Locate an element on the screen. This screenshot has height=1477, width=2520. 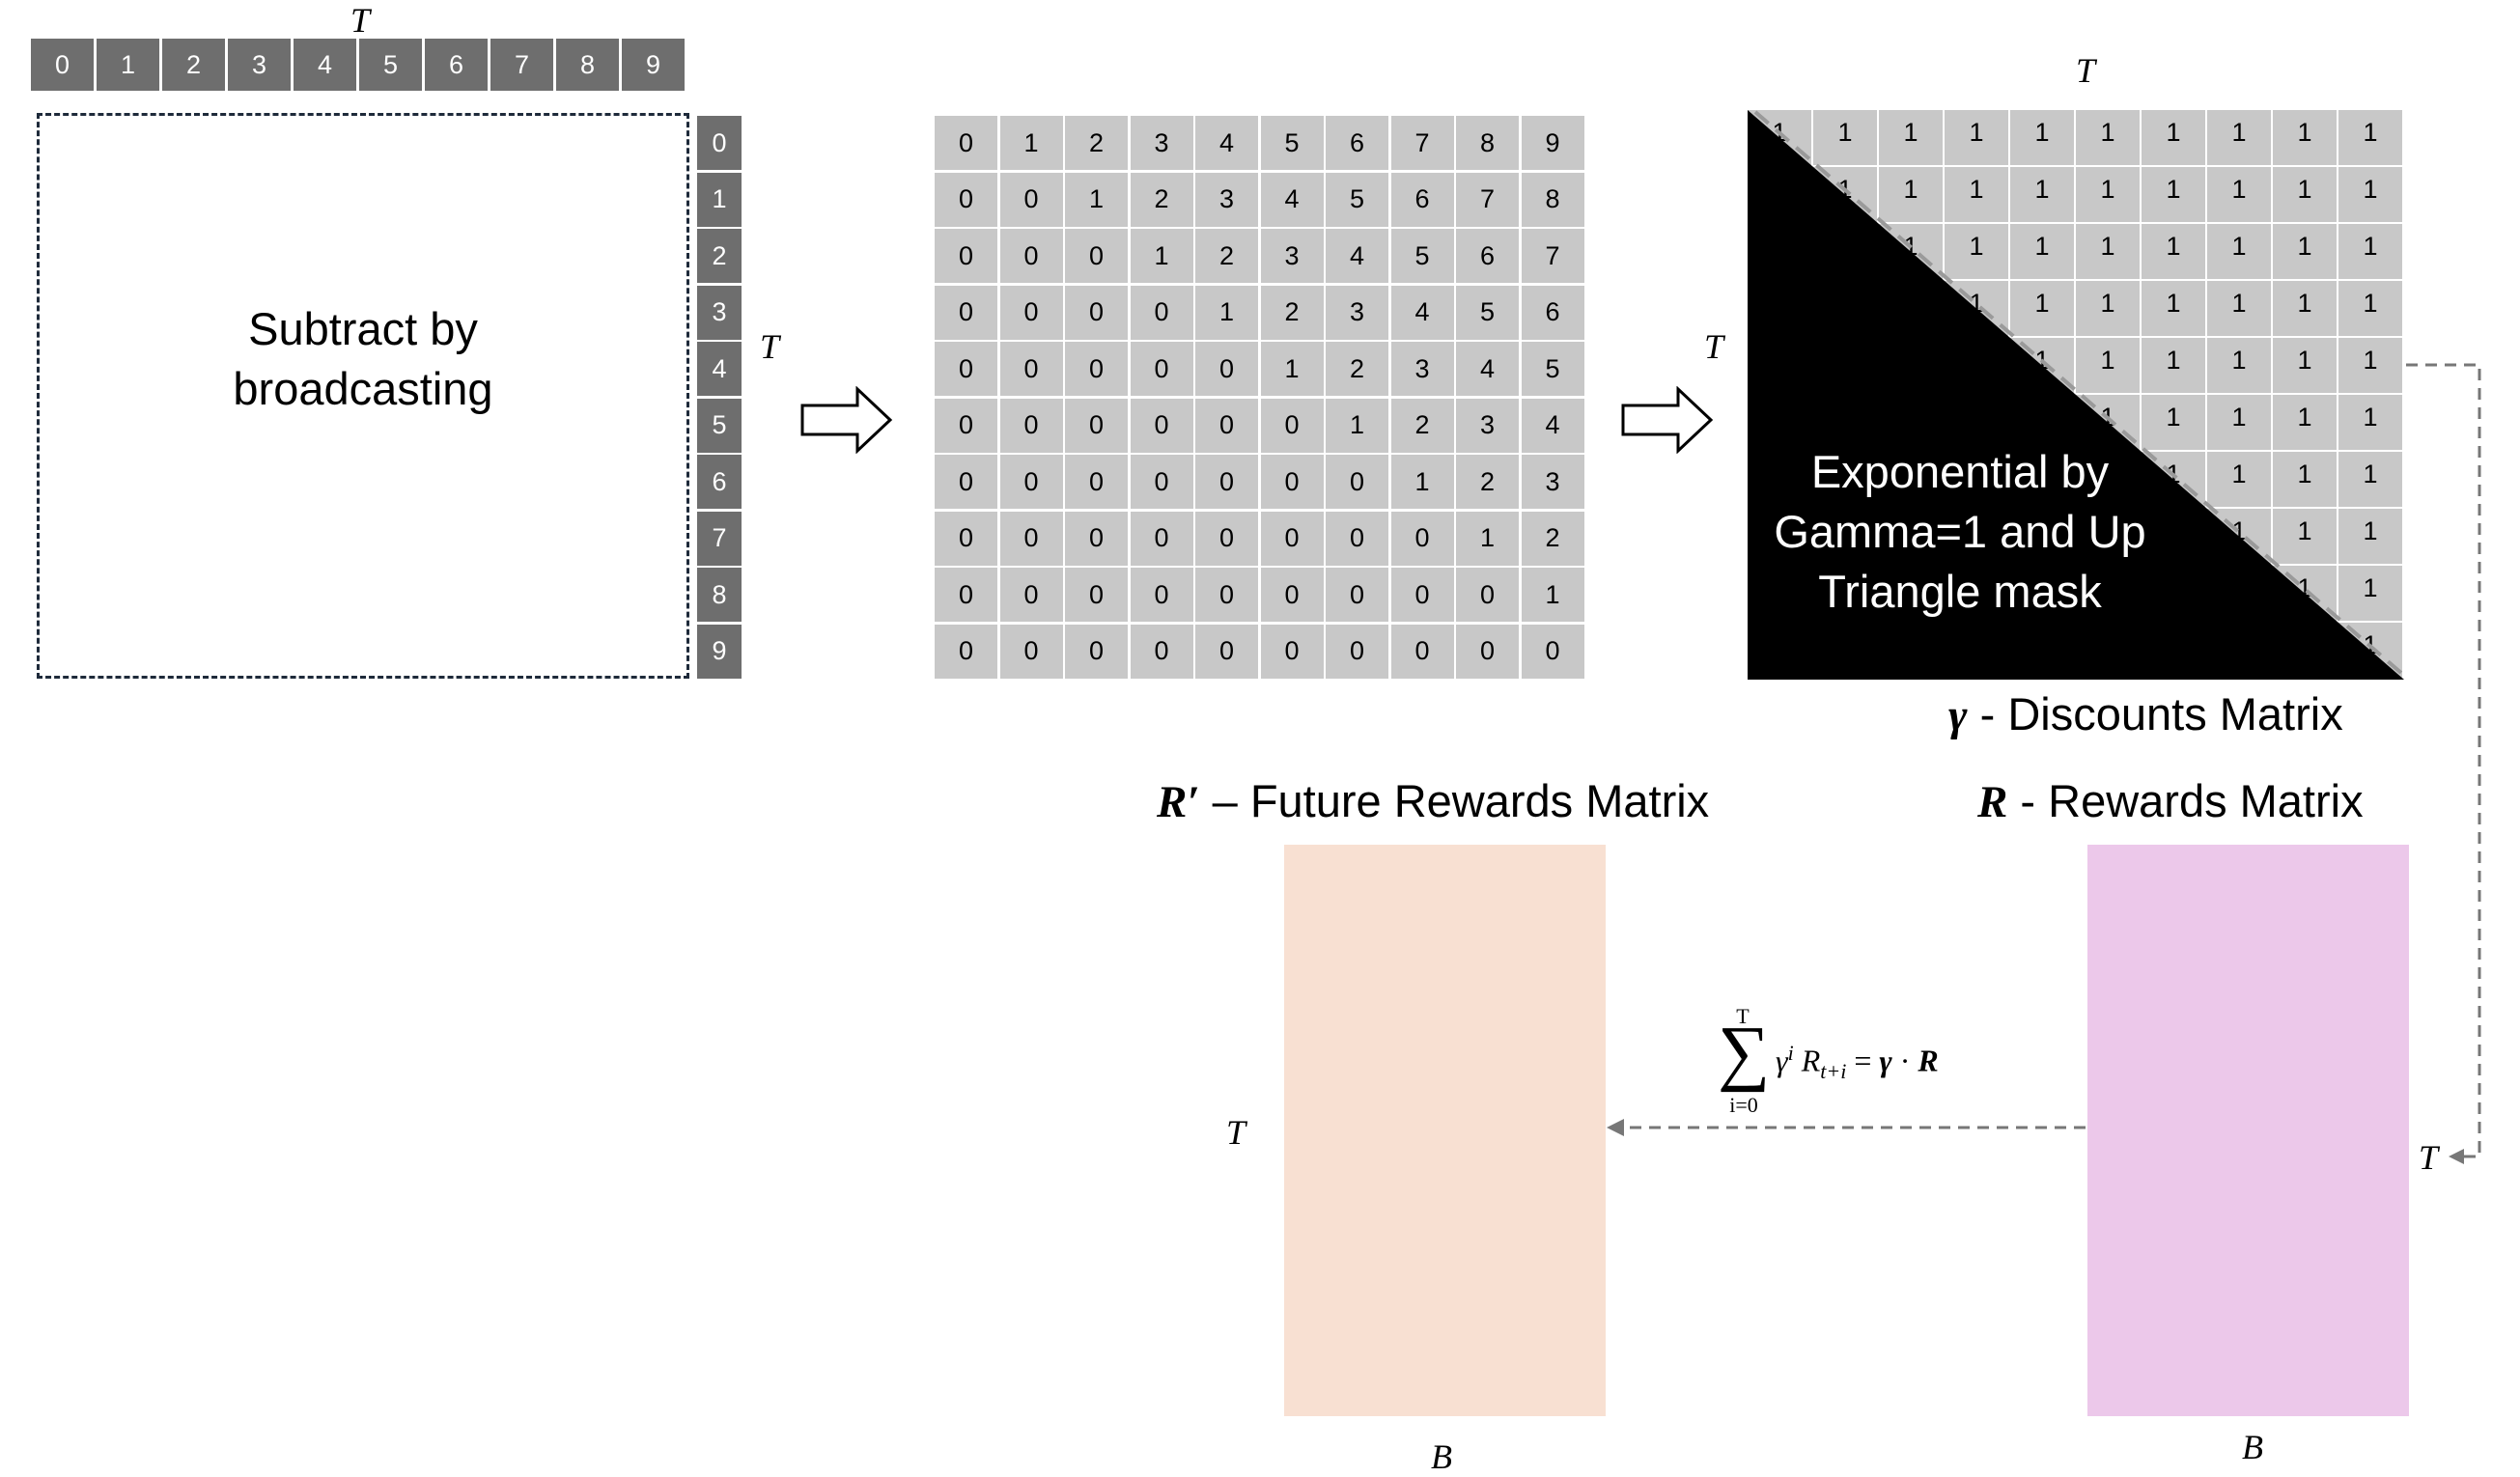
index-col-cell: 9 is located at coordinates (720, 652).